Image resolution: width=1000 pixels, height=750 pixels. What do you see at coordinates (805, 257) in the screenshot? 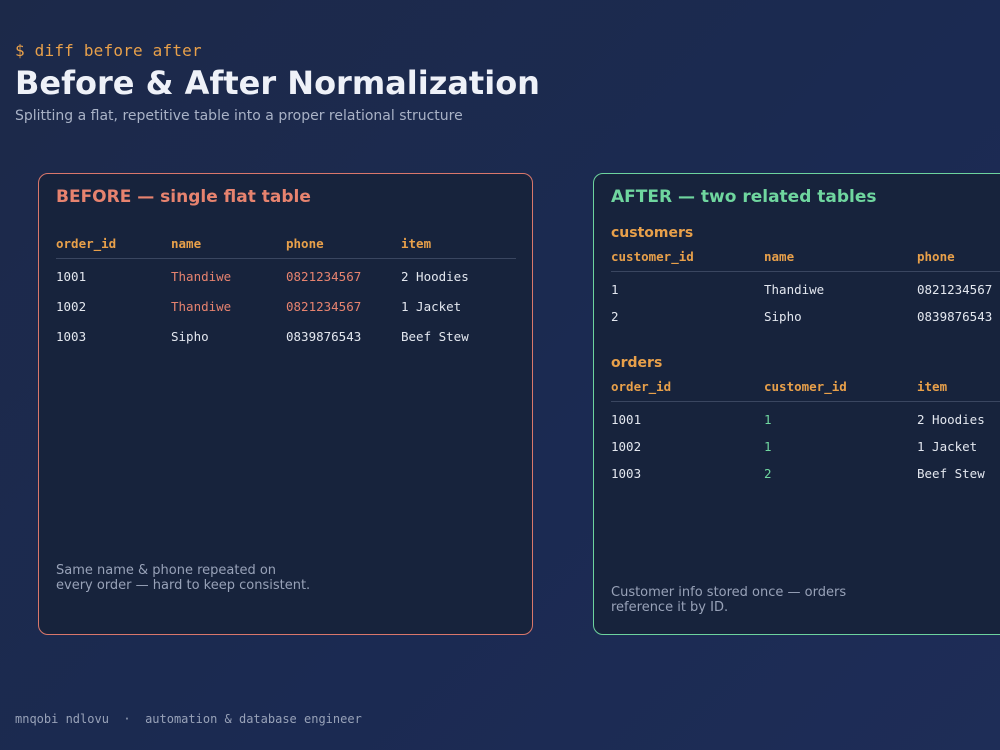
I see `table-header: customer_id name phone` at bounding box center [805, 257].